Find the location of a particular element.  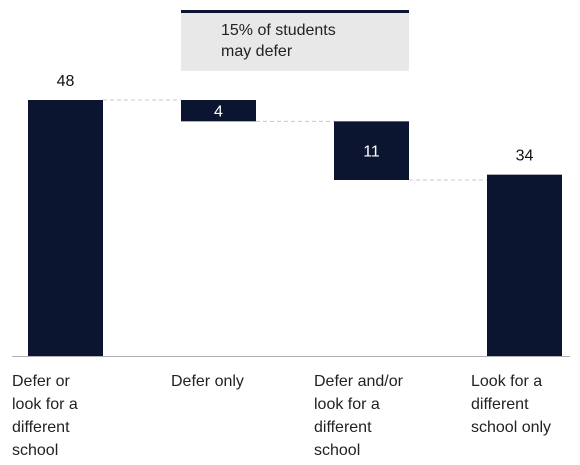

category-label: Defer or is located at coordinates (41, 381).